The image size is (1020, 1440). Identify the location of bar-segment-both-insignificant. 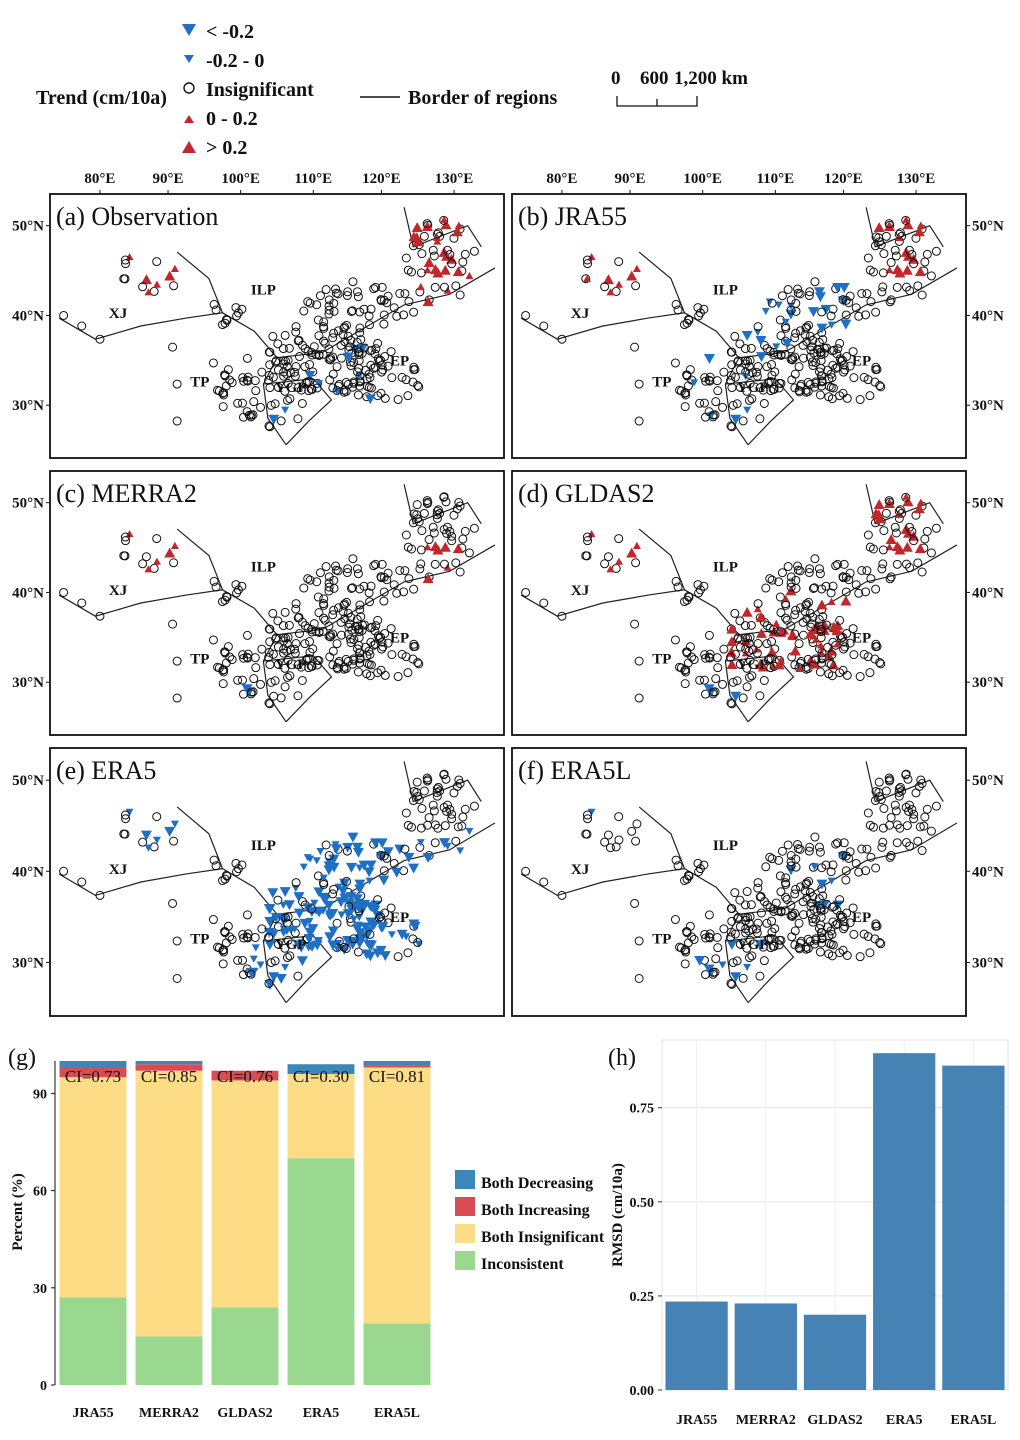
(169, 1203).